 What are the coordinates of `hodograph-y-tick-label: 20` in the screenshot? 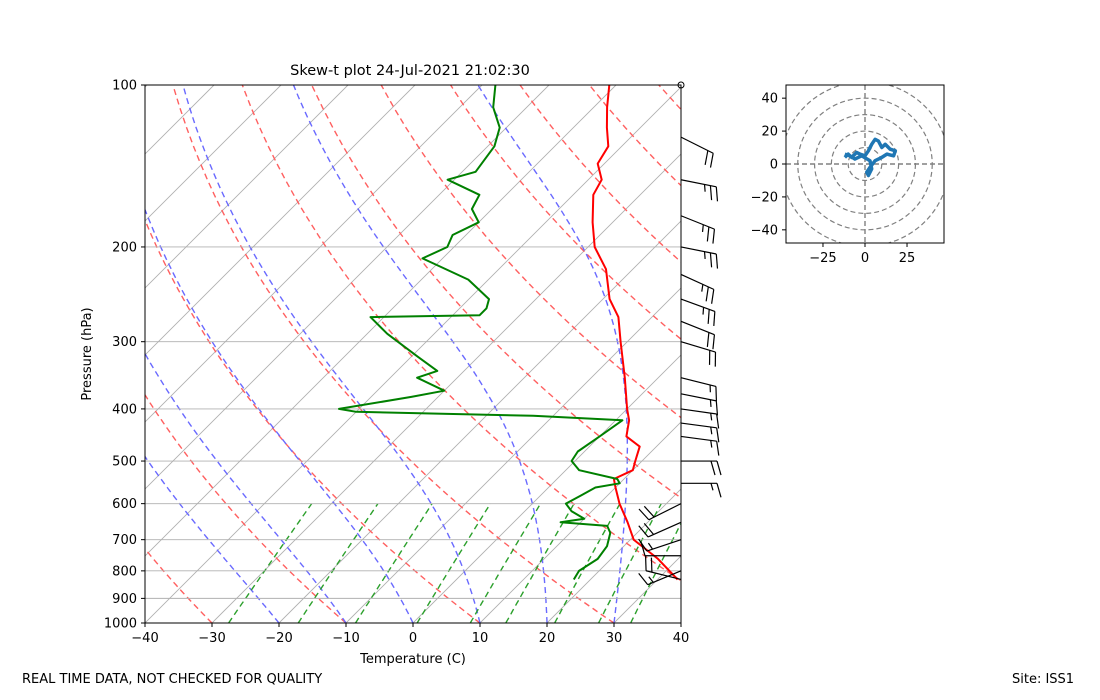 It's located at (769, 132).